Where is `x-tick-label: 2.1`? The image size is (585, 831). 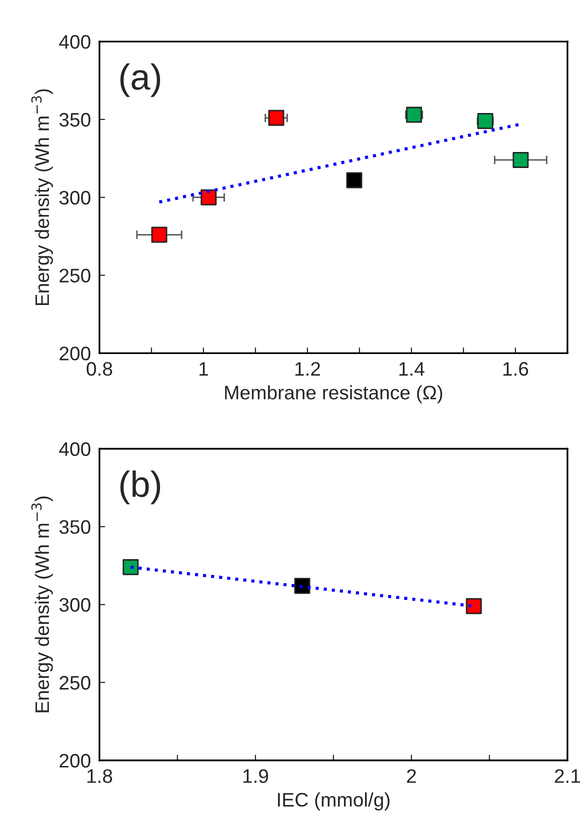 x-tick-label: 2.1 is located at coordinates (567, 776).